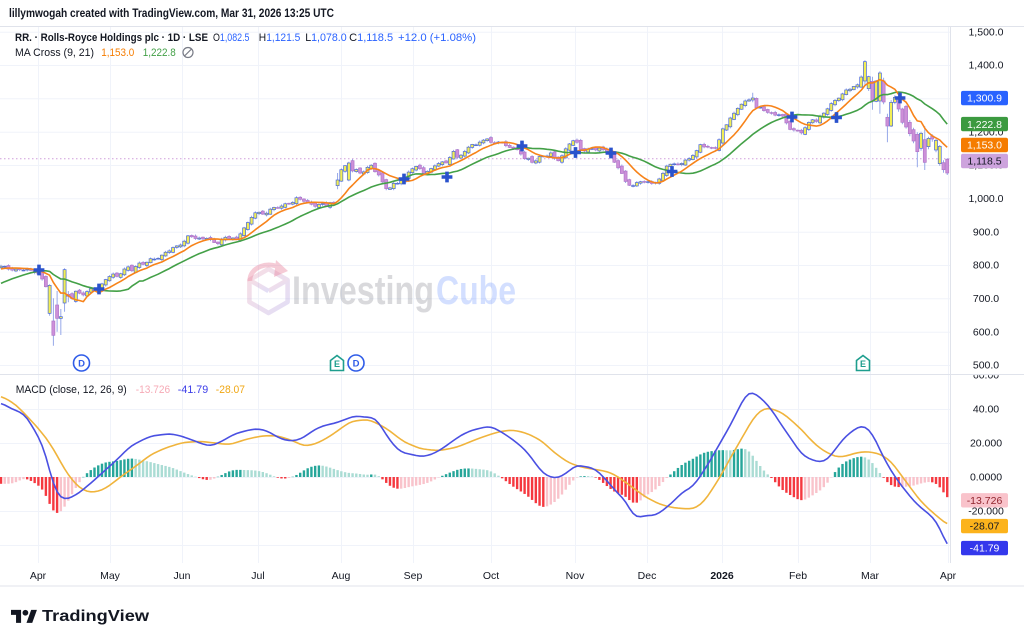  What do you see at coordinates (54, 53) in the screenshot?
I see `svg-text: MA Cross (9, 21)` at bounding box center [54, 53].